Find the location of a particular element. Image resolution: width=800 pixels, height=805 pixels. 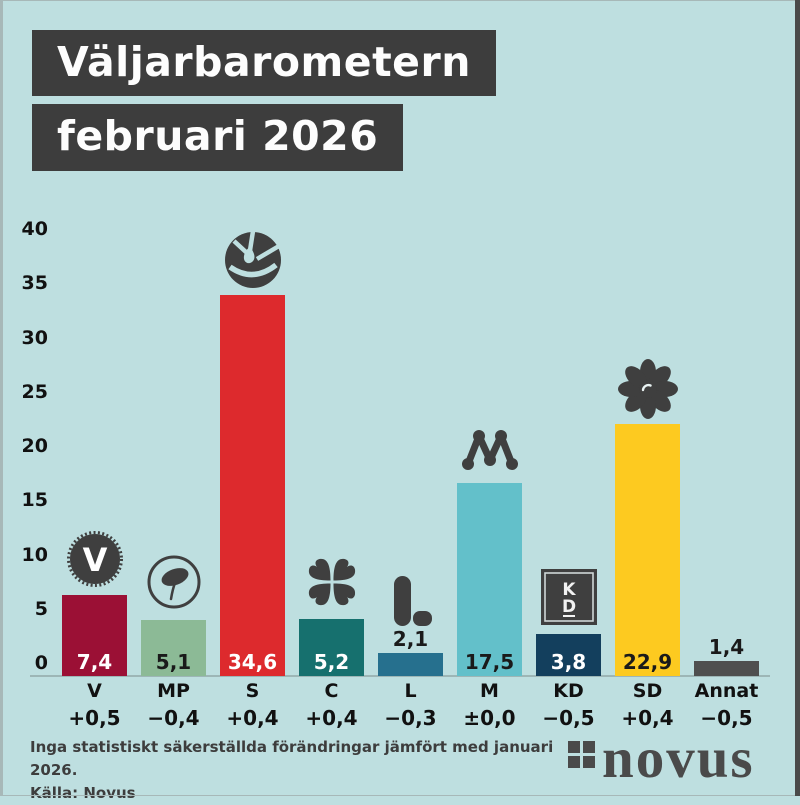

page-title-line1: Väljarbarometern is located at coordinates (264, 63).